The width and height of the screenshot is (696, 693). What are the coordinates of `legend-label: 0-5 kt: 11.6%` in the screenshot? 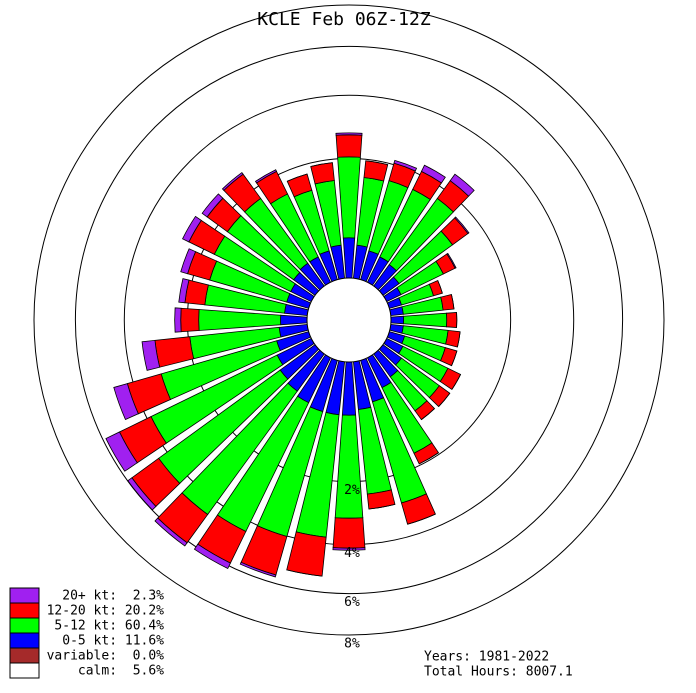 It's located at (113, 641).